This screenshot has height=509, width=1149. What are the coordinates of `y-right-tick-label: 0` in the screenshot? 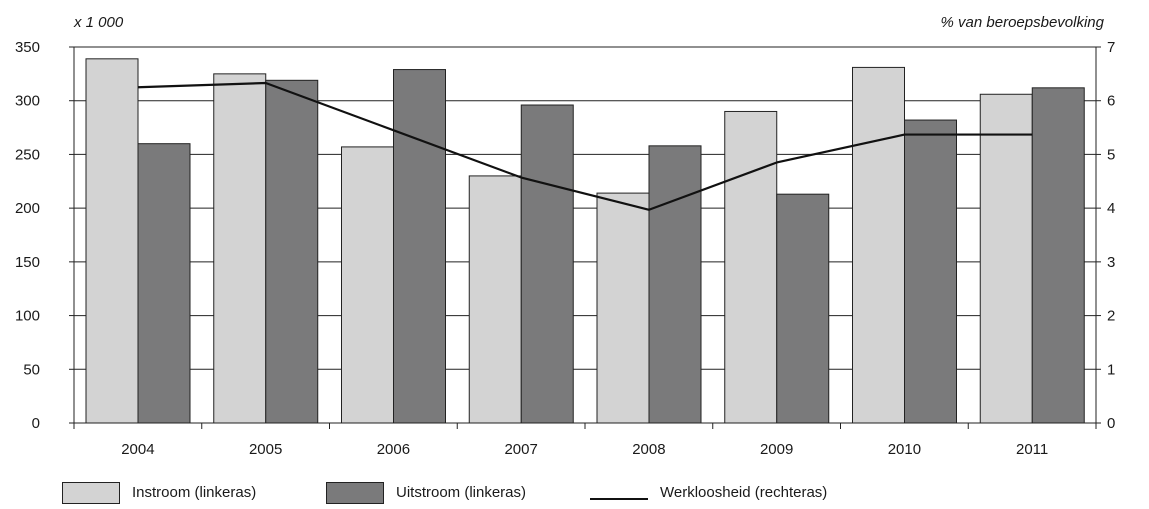 It's located at (1111, 423).